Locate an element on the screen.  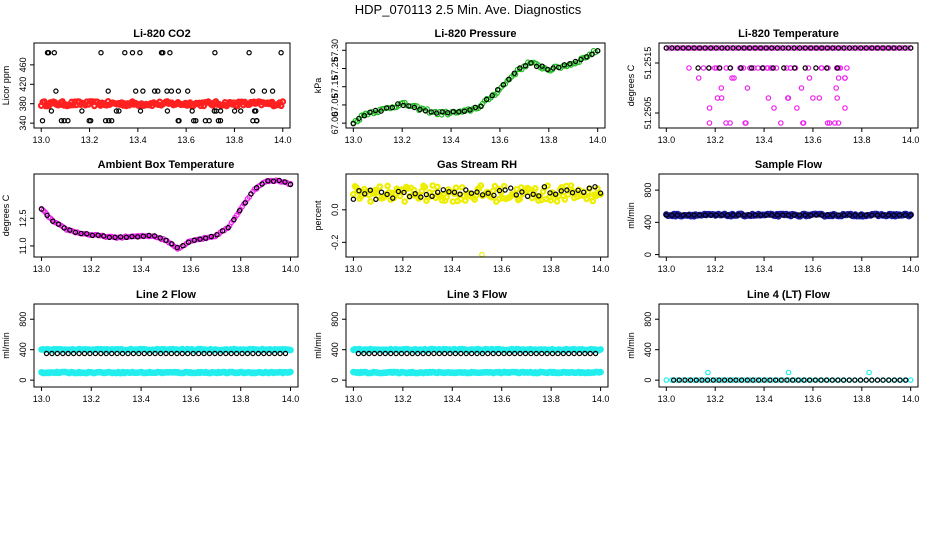
y-tick-label: 67.15 is located at coordinates (335, 86).